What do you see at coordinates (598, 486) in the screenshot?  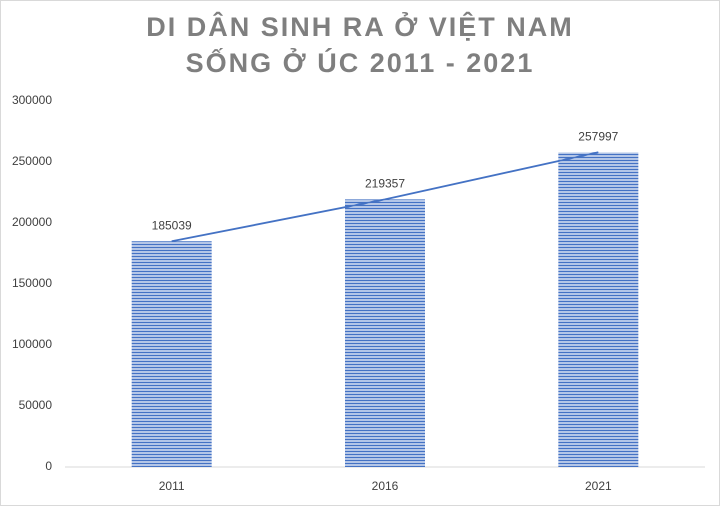 I see `x-tick-label: 2021` at bounding box center [598, 486].